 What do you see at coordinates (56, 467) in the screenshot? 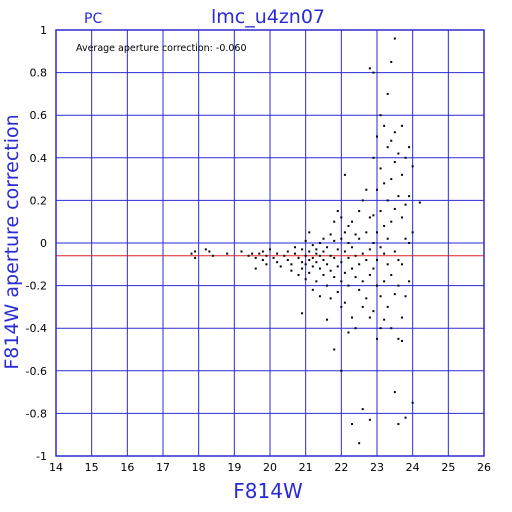
I see `x-tick-14: 14` at bounding box center [56, 467].